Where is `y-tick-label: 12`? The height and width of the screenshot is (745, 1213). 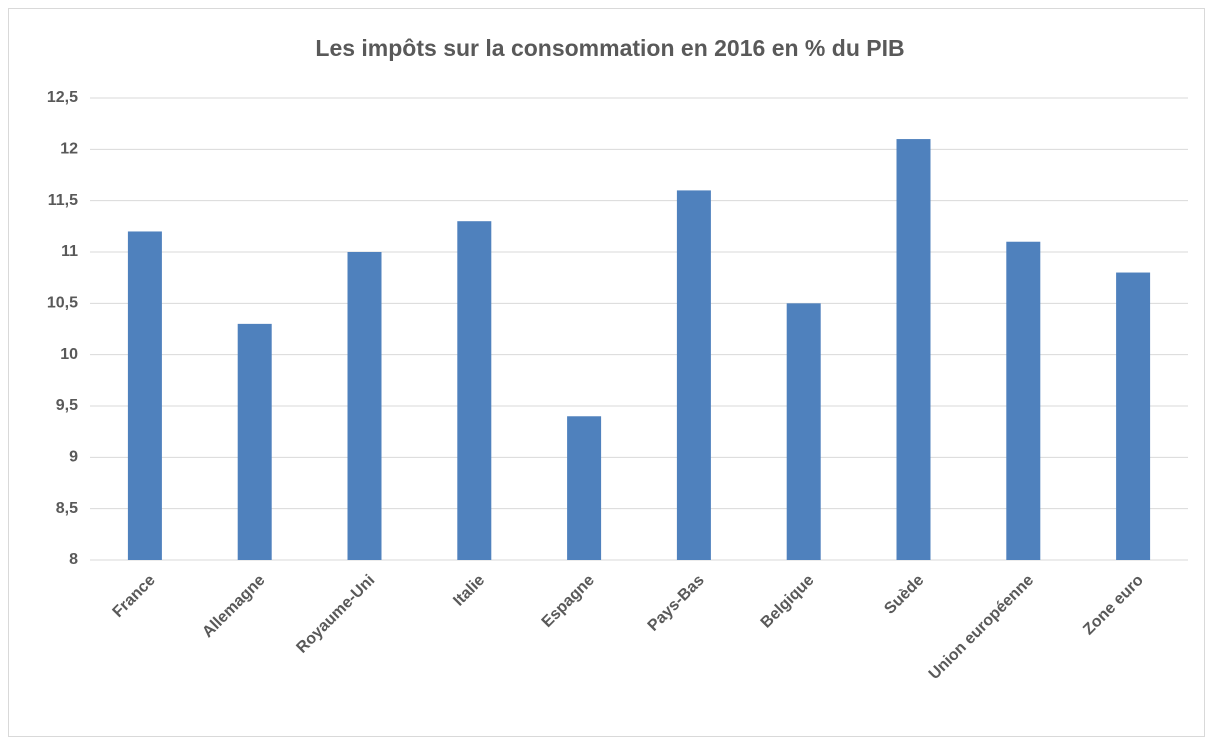
y-tick-label: 12 is located at coordinates (69, 149).